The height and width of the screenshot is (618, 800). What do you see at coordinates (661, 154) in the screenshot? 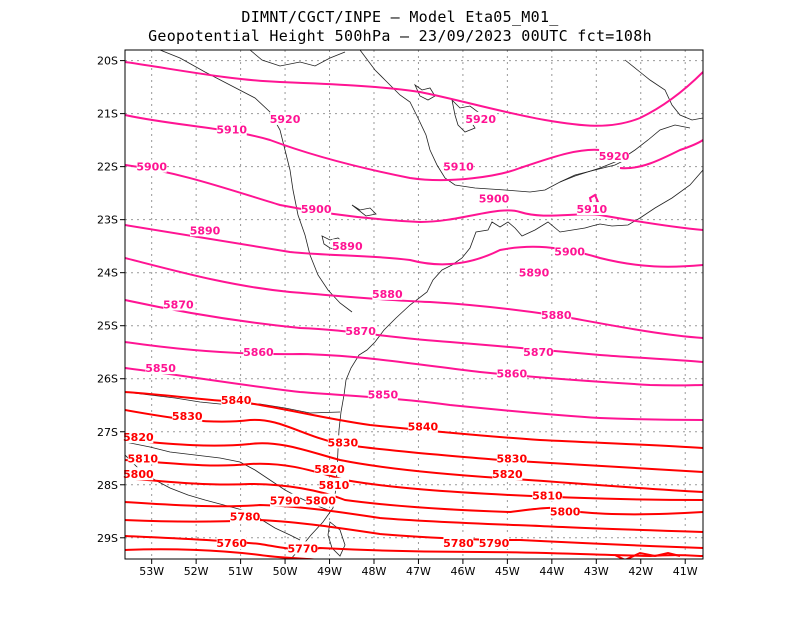
I see `contour-5920-east` at bounding box center [661, 154].